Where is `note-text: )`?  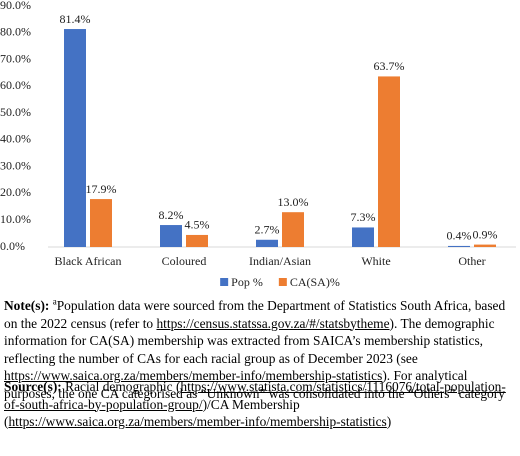 note-text: ) is located at coordinates (389, 422).